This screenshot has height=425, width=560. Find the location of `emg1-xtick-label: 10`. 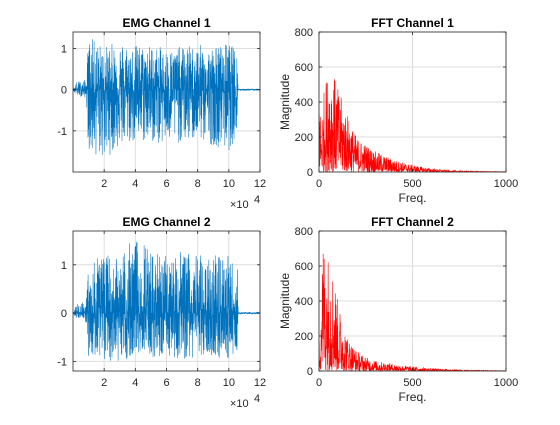

emg1-xtick-label: 10 is located at coordinates (229, 184).